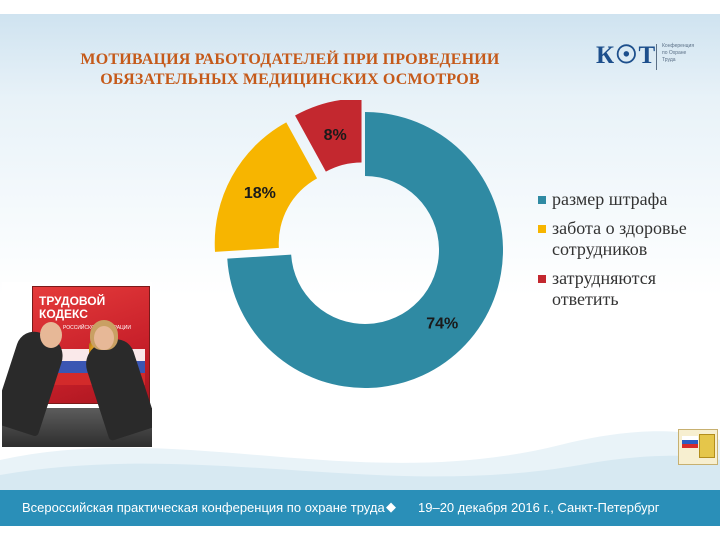 Image resolution: width=720 pixels, height=540 pixels. What do you see at coordinates (63, 314) in the screenshot?
I see `book-title-line-2: КОДЕКС` at bounding box center [63, 314].